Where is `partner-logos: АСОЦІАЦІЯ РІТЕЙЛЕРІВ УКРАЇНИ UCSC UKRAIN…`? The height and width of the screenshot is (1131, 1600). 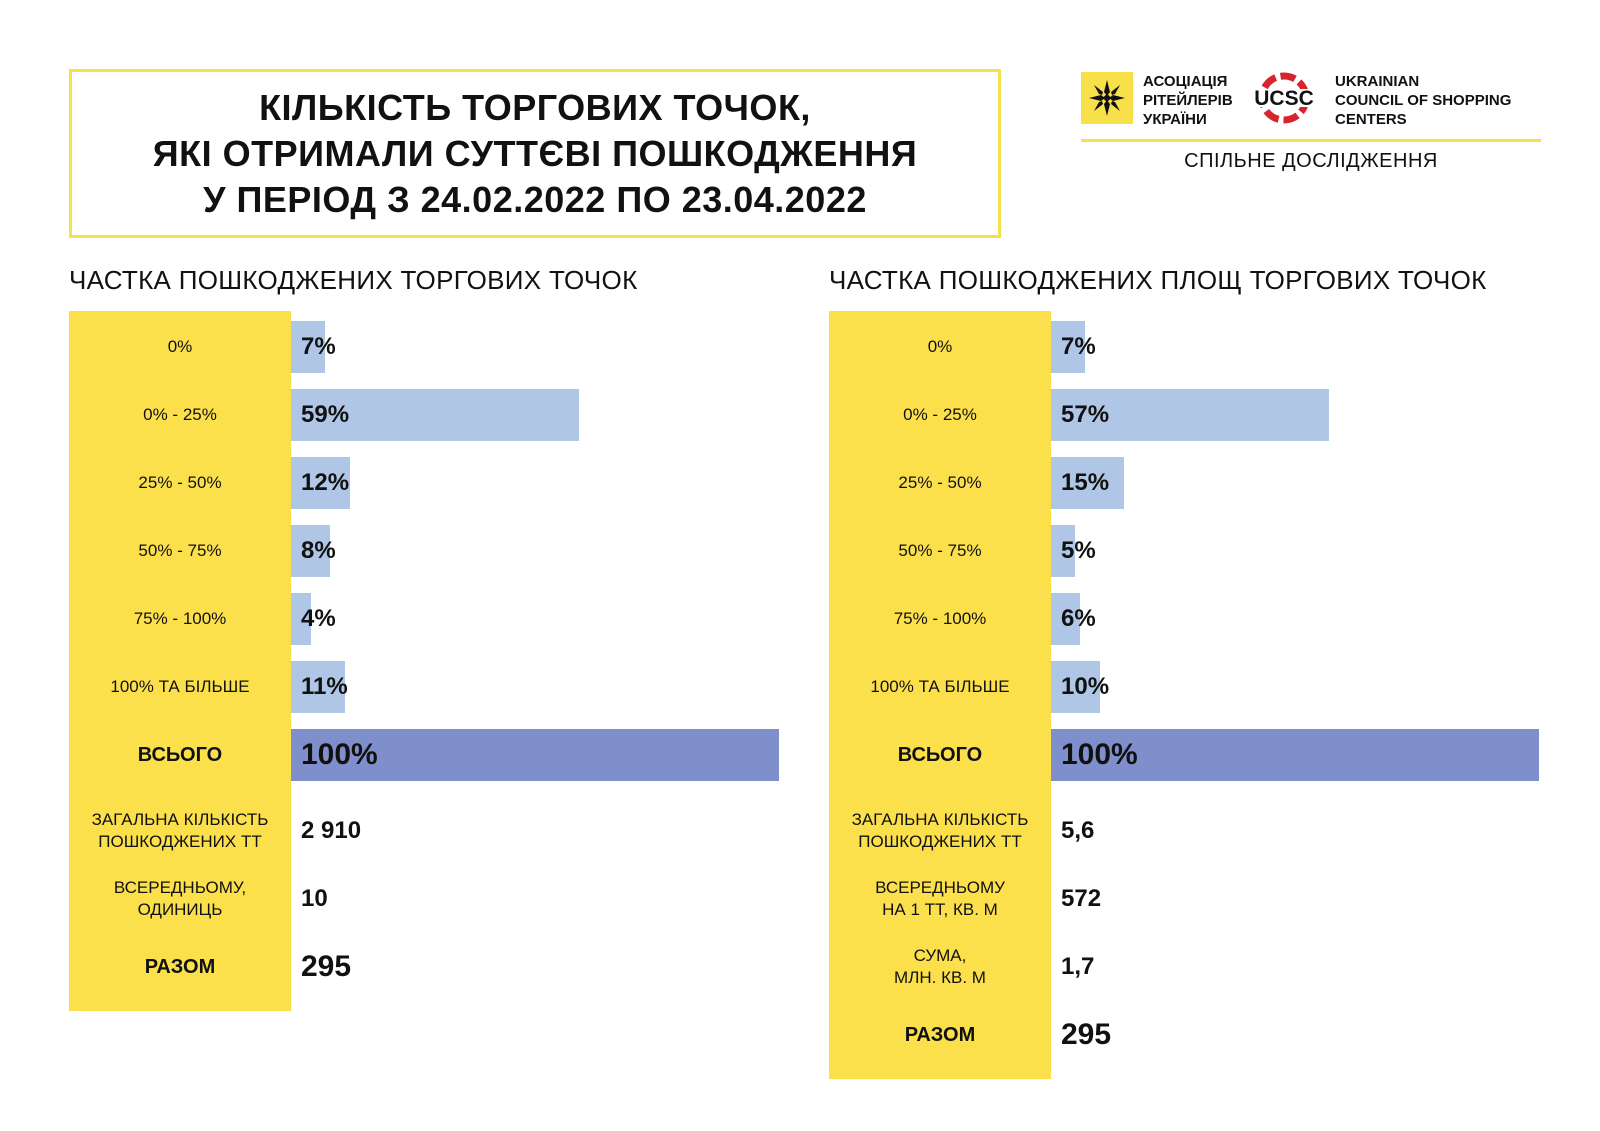 partner-logos: АСОЦІАЦІЯ РІТЕЙЛЕРІВ УКРАЇНИ UCSC UKRAIN… is located at coordinates (1311, 100).